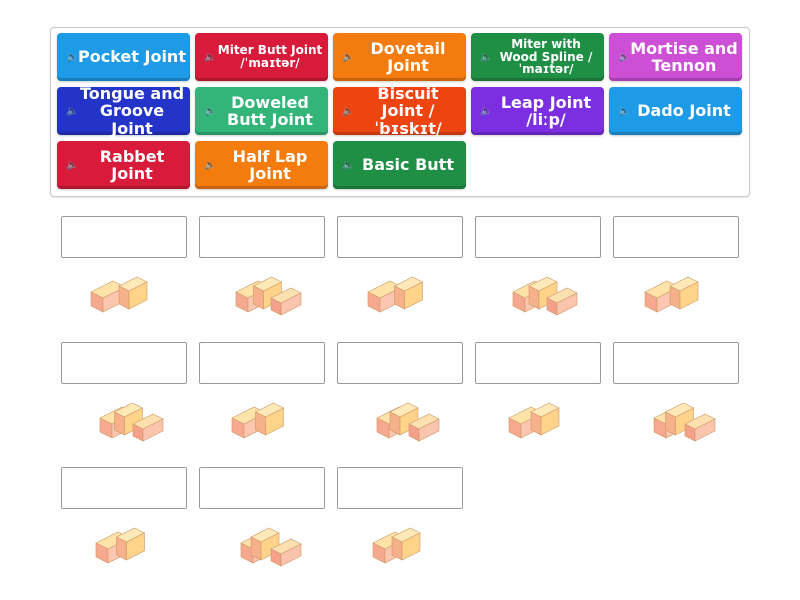 Image resolution: width=800 pixels, height=600 pixels. I want to click on answer-tile: 🔈 Biscuit Joint /ˈbɪskɪt/, so click(399, 111).